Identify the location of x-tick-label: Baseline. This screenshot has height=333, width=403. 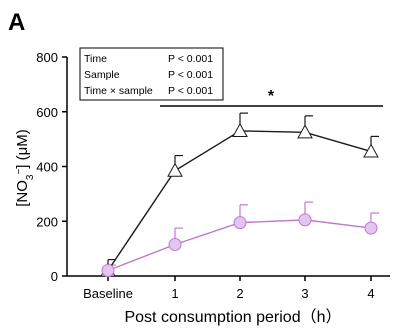
(108, 293).